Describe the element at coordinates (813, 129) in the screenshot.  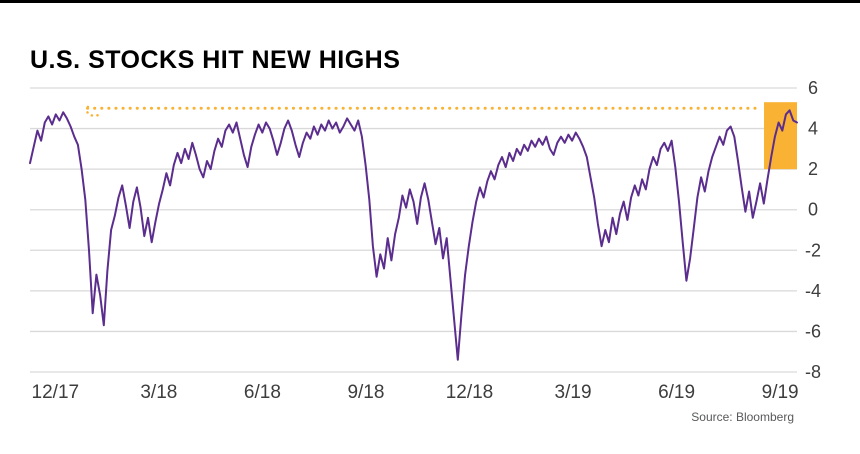
I see `y-tick-label: 4` at that location.